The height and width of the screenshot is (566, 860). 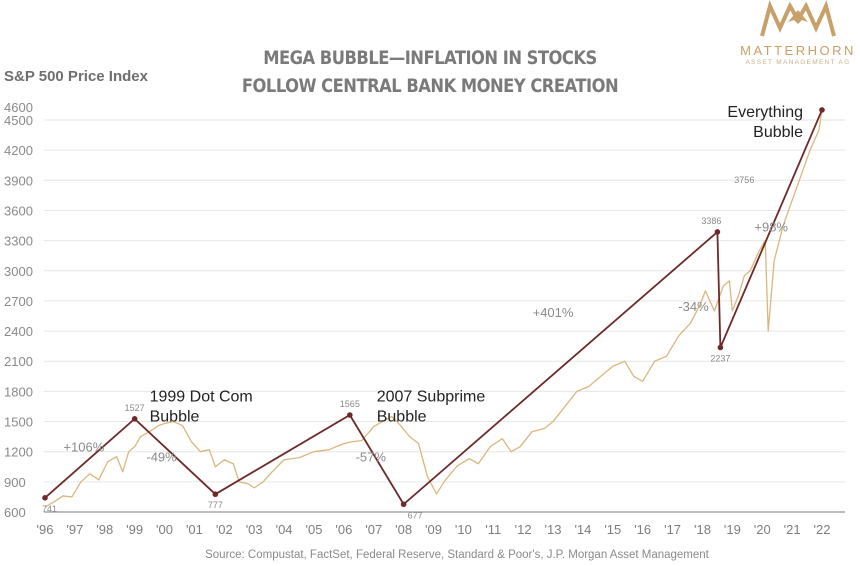 I want to click on x-tick-label: '08, so click(x=403, y=529).